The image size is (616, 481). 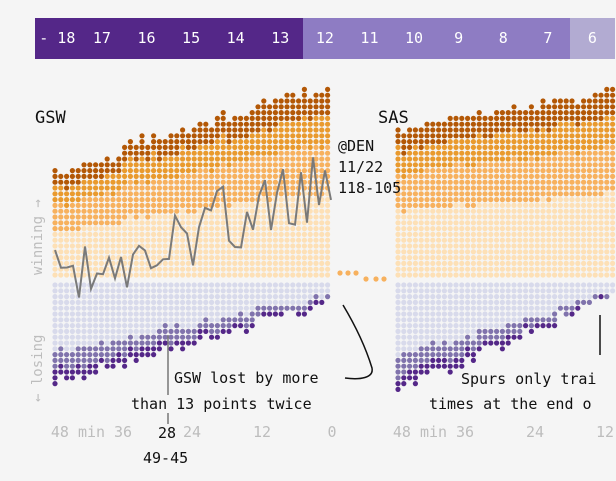 I want to click on legend-cell: 12, so click(x=325, y=38).